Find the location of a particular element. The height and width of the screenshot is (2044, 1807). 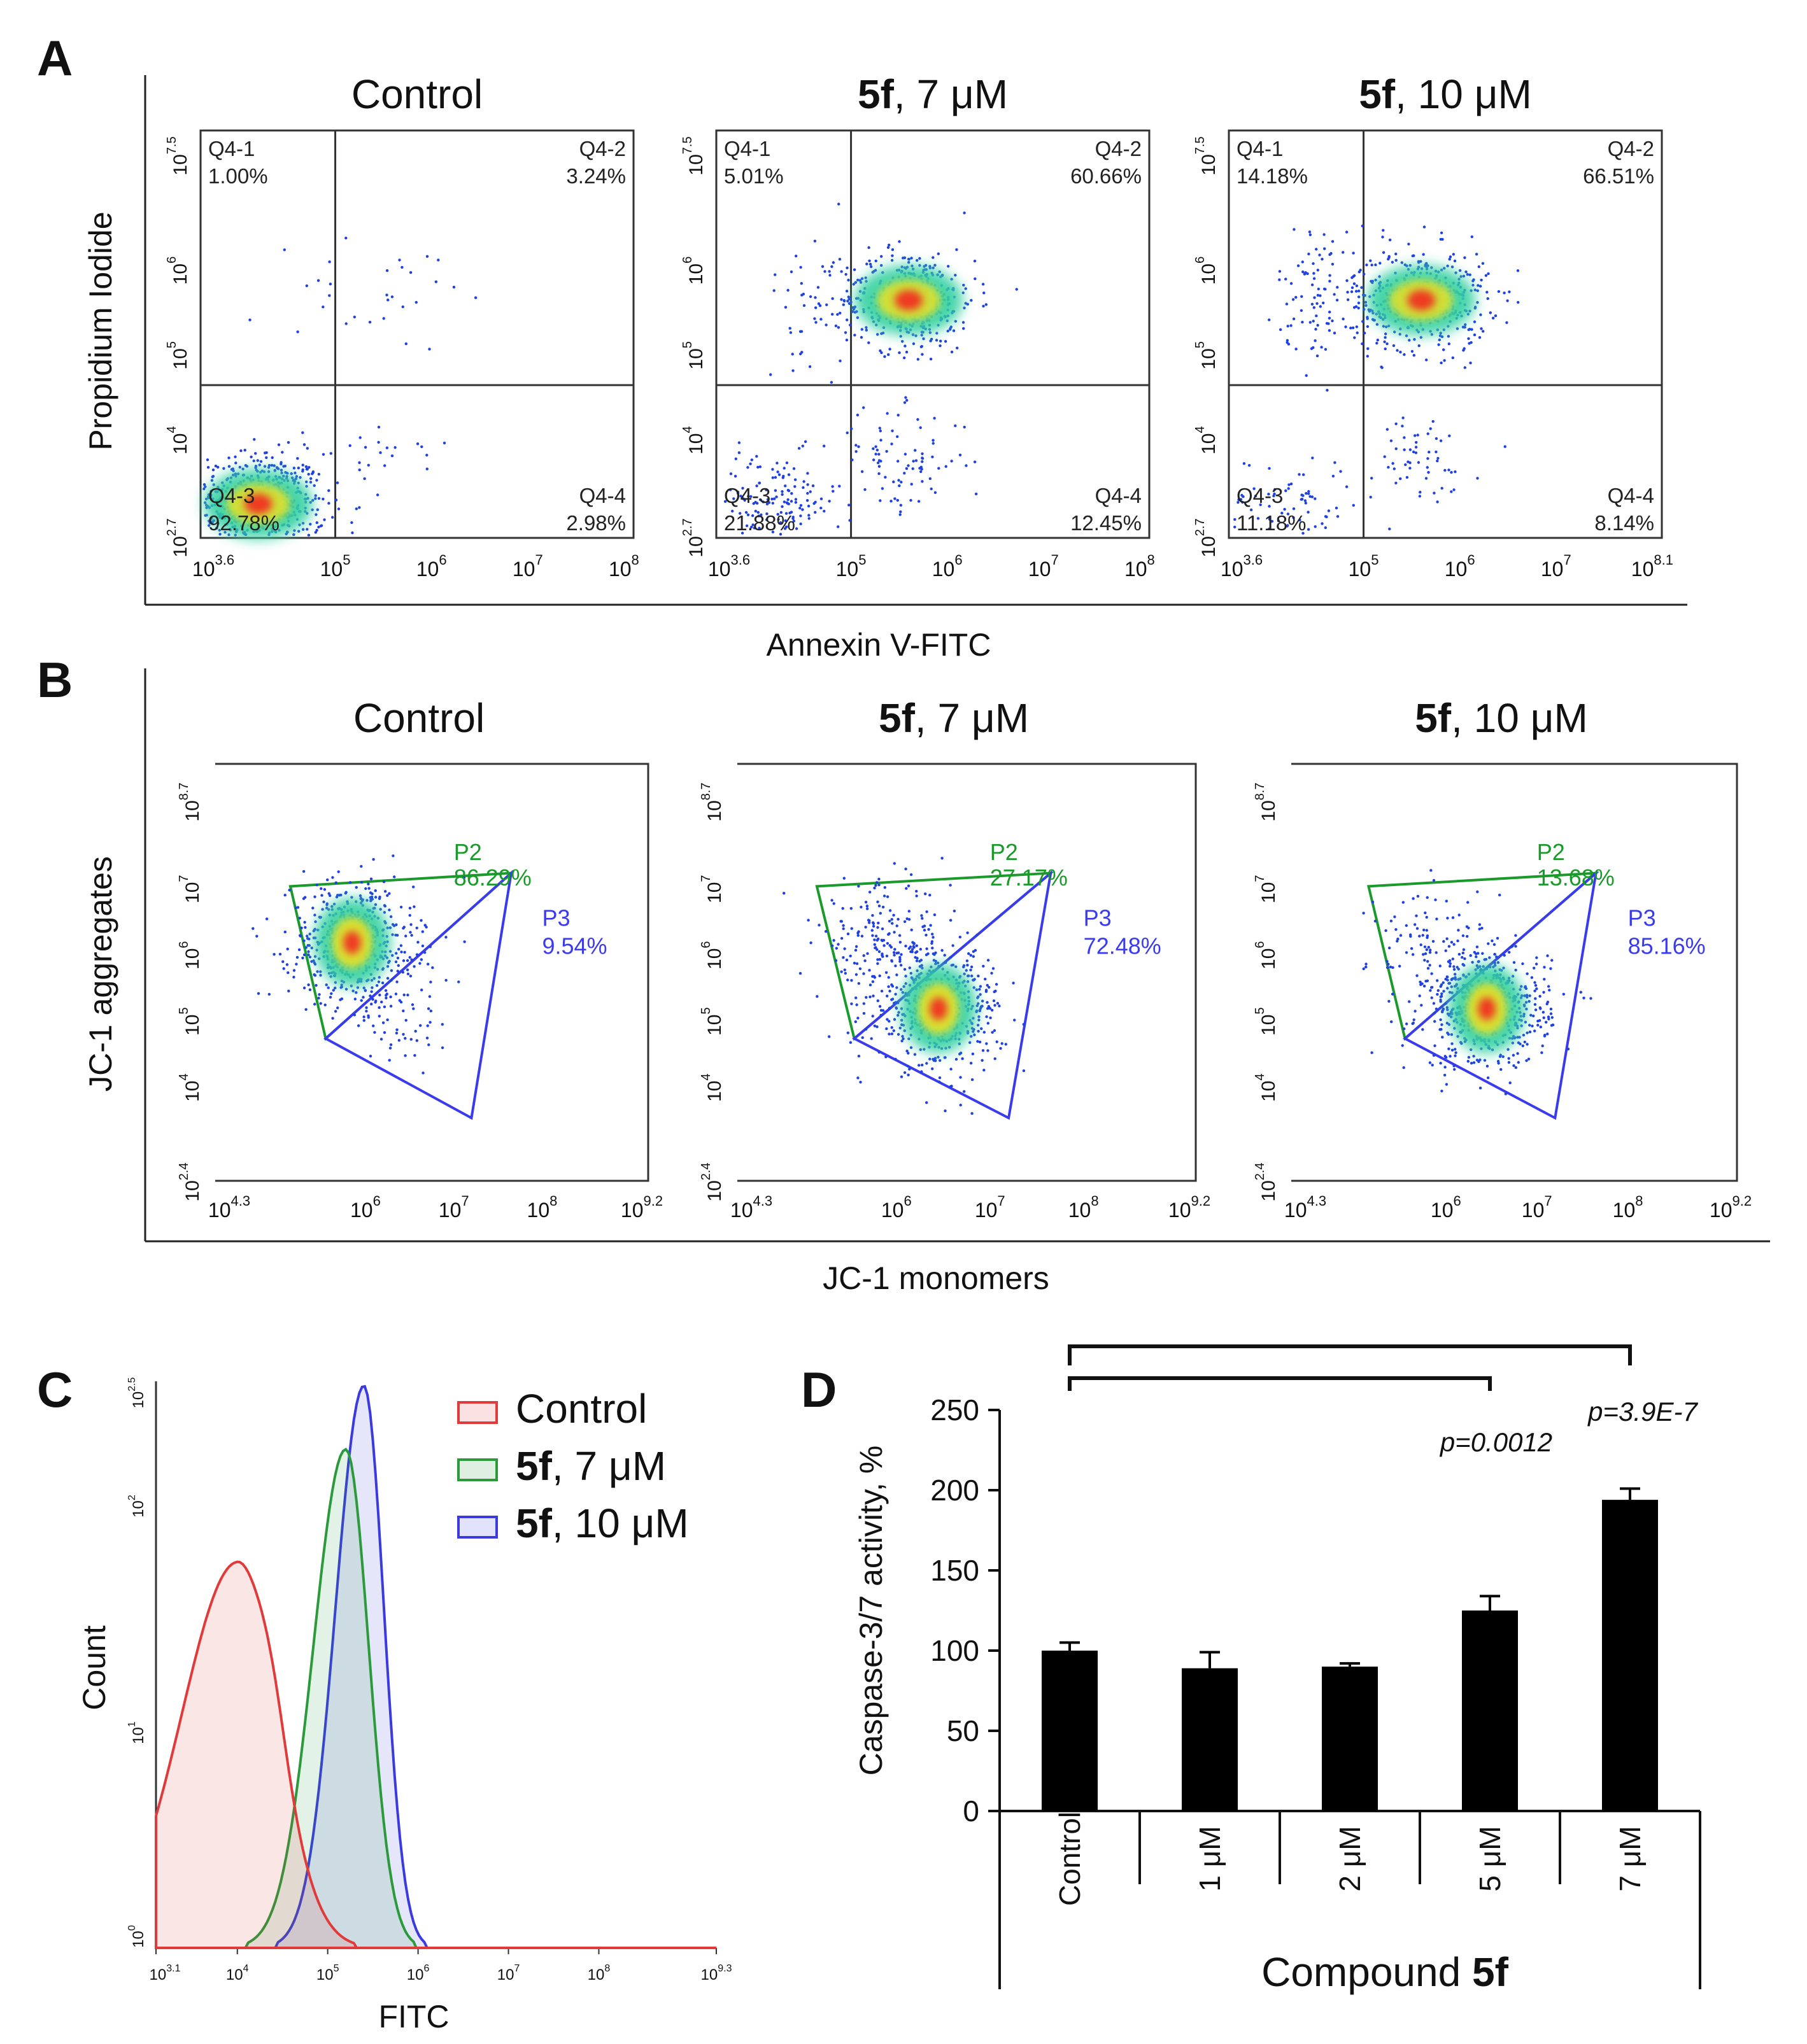

panelD-xtick-4: 7 μM is located at coordinates (1630, 1859).